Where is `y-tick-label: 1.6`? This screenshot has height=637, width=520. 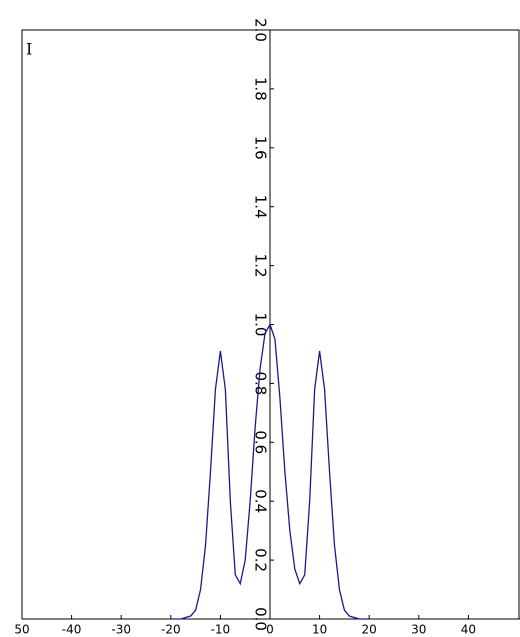
y-tick-label: 1.6 is located at coordinates (261, 148).